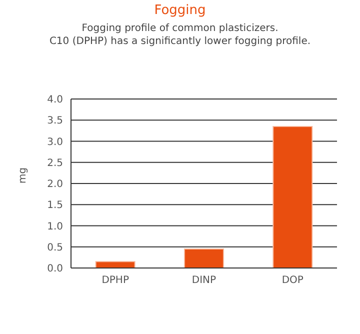  Describe the element at coordinates (55, 100) in the screenshot. I see `y-tick-label: 4.0` at that location.